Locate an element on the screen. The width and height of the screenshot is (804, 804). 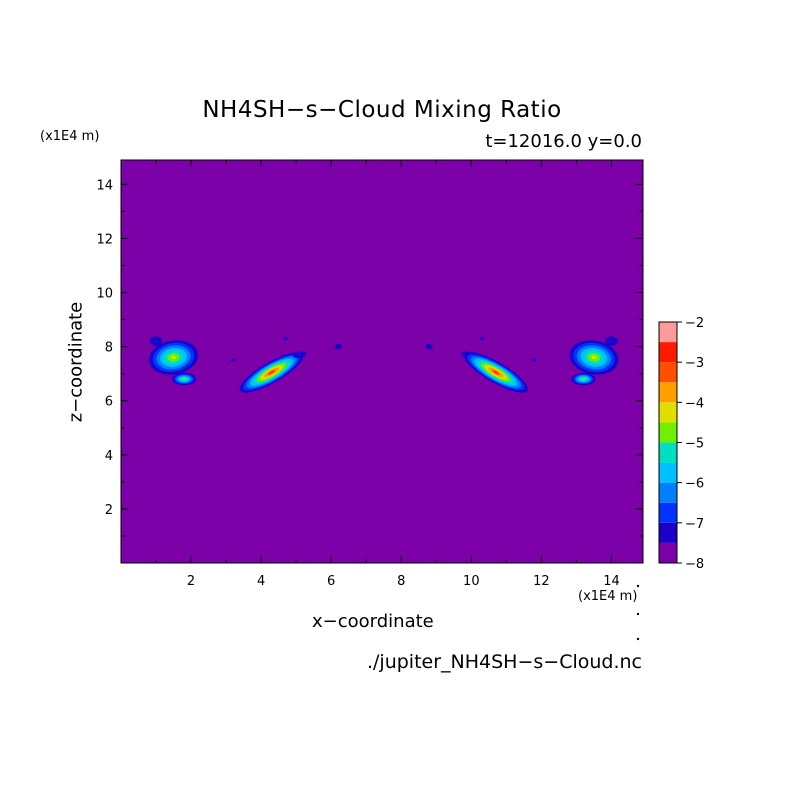
colorbar-label: −8 is located at coordinates (694, 564).